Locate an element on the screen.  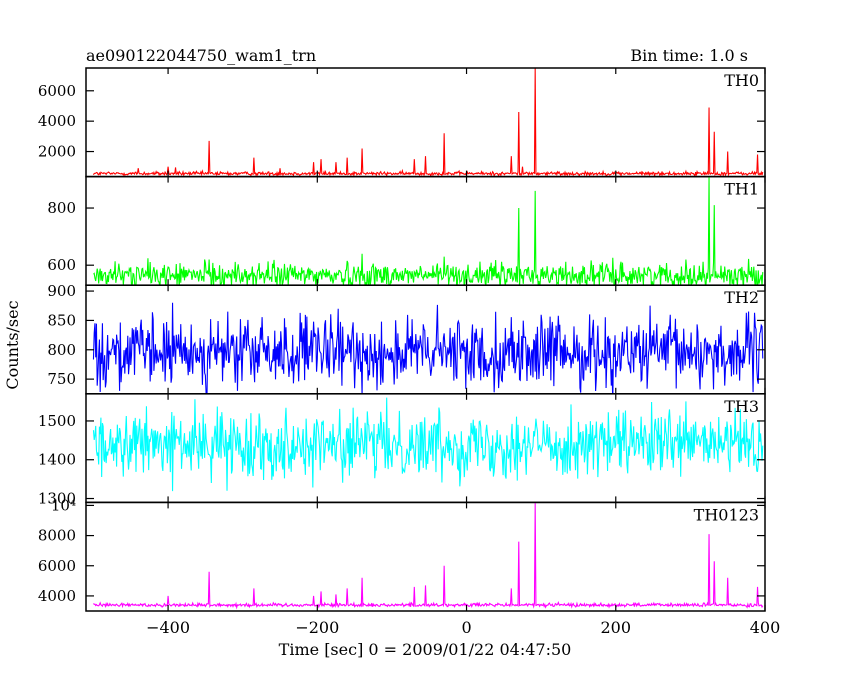
panel-th2: 750 800 850 900 TH2 is located at coordinates (406, 338).